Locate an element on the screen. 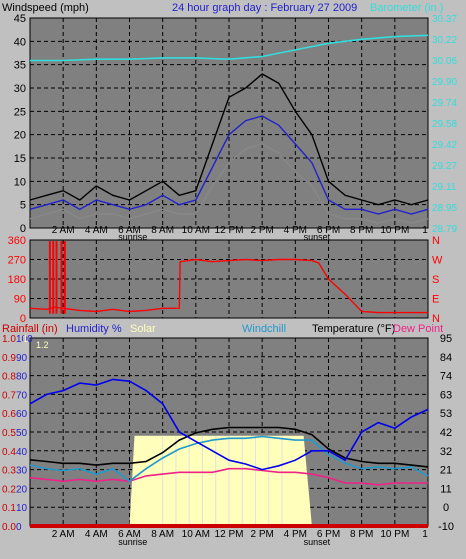  rainfall-tick: 0.4 is located at coordinates (9, 452).